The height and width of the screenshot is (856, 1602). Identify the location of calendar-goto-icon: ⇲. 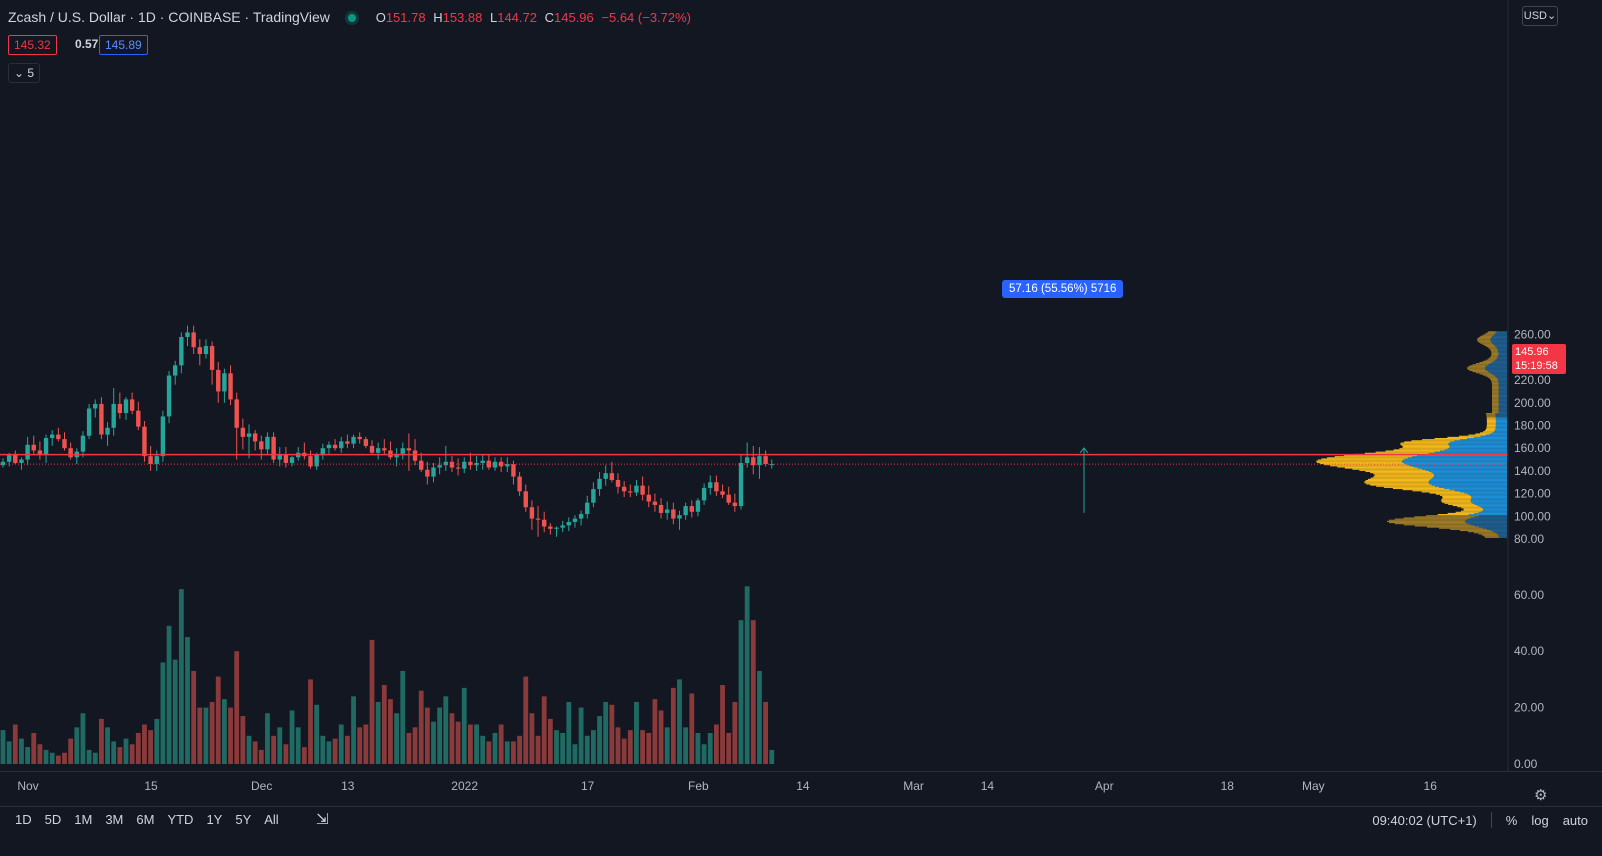
(322, 819).